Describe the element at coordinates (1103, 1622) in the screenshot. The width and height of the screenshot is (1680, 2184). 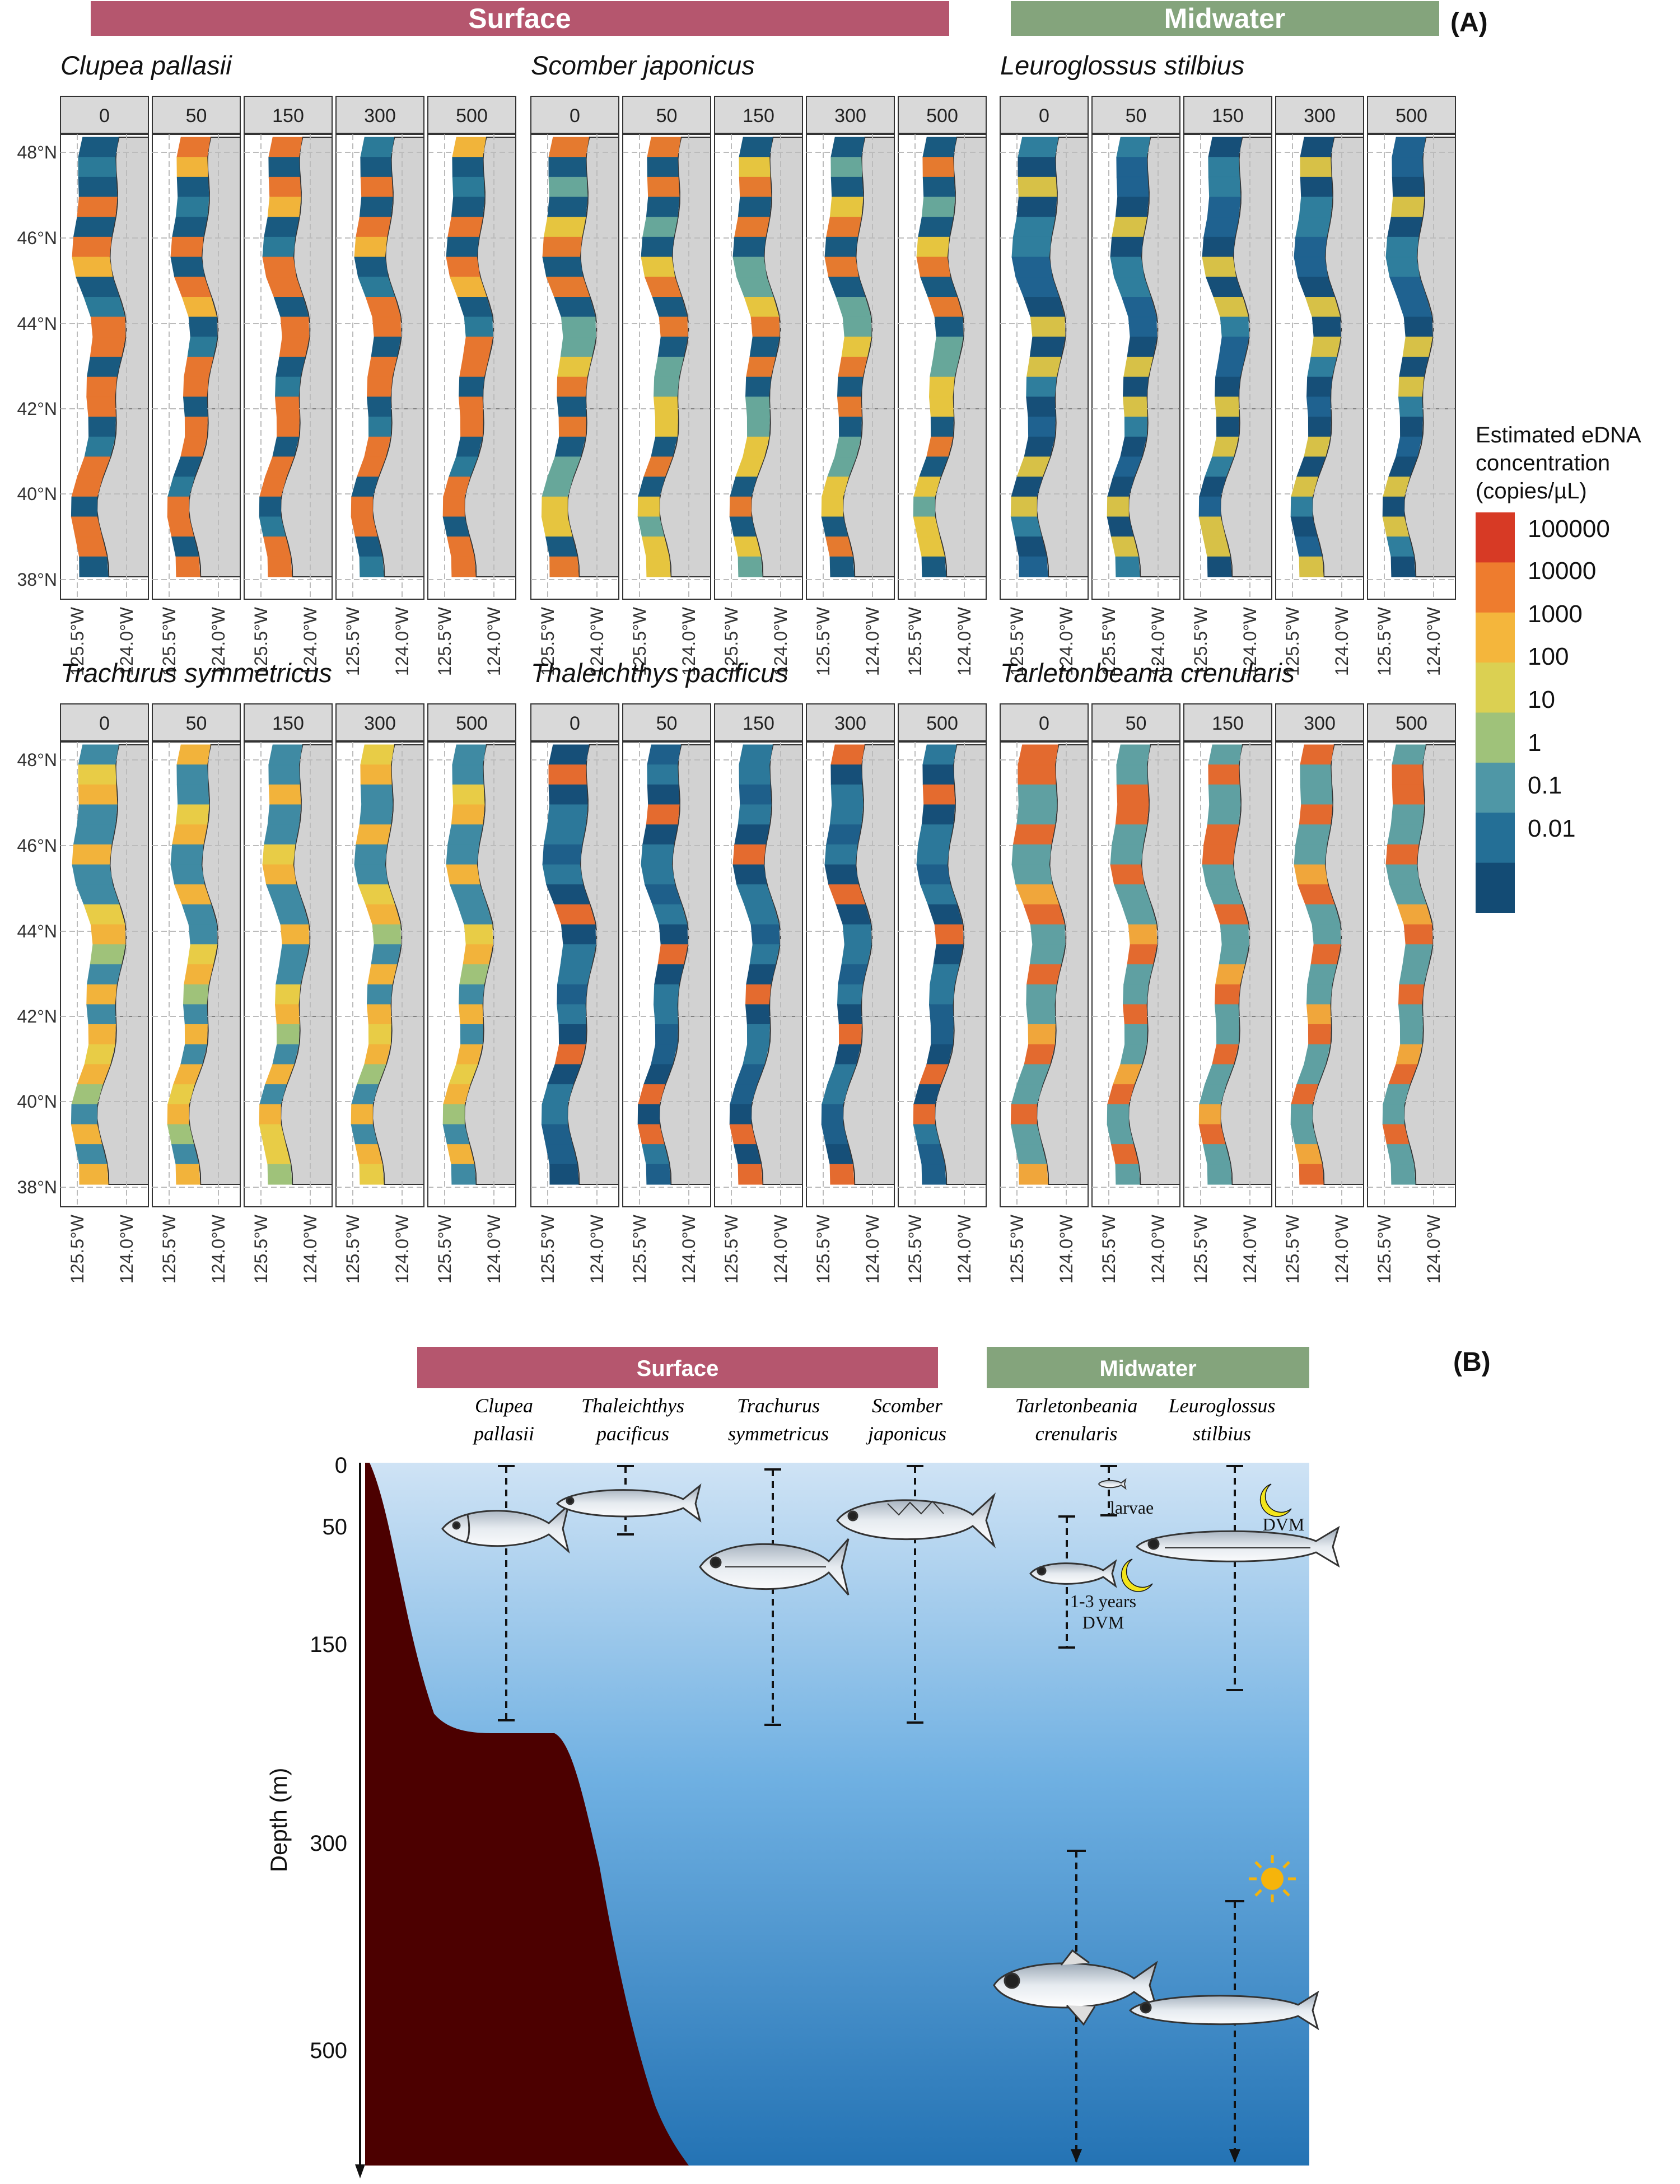
I see `annotation-dvm-age-line2: DVM` at that location.